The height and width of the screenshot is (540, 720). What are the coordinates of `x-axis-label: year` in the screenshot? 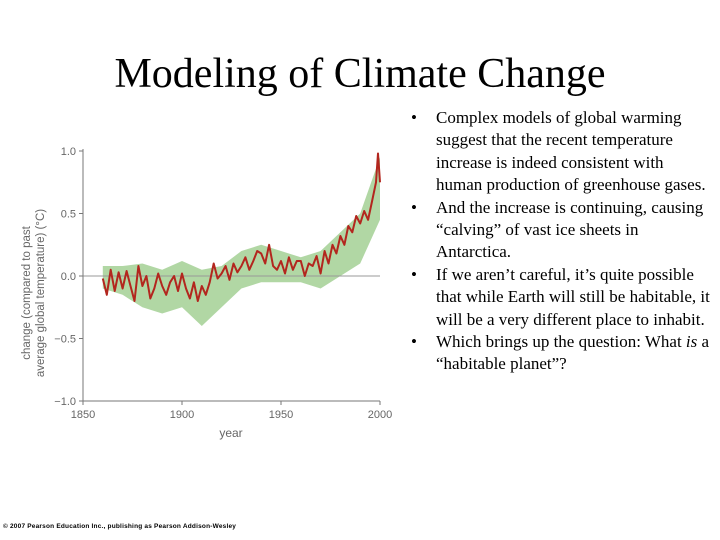 It's located at (230, 433).